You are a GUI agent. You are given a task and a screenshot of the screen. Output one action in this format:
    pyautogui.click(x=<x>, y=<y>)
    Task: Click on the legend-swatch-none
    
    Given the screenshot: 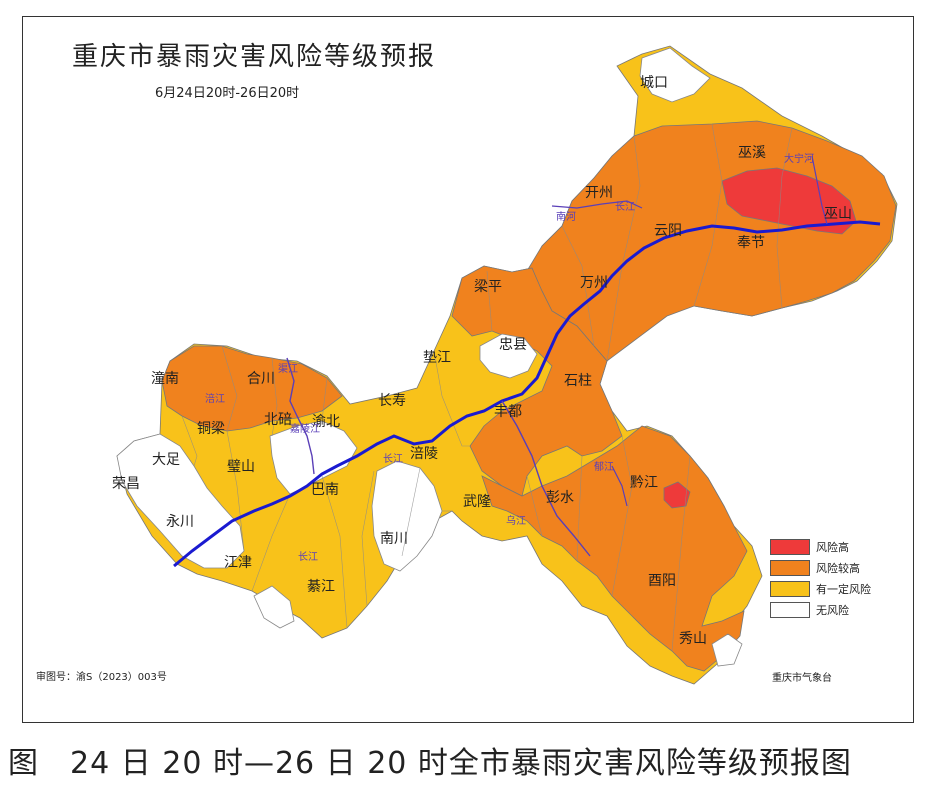 What is the action you would take?
    pyautogui.click(x=790, y=609)
    